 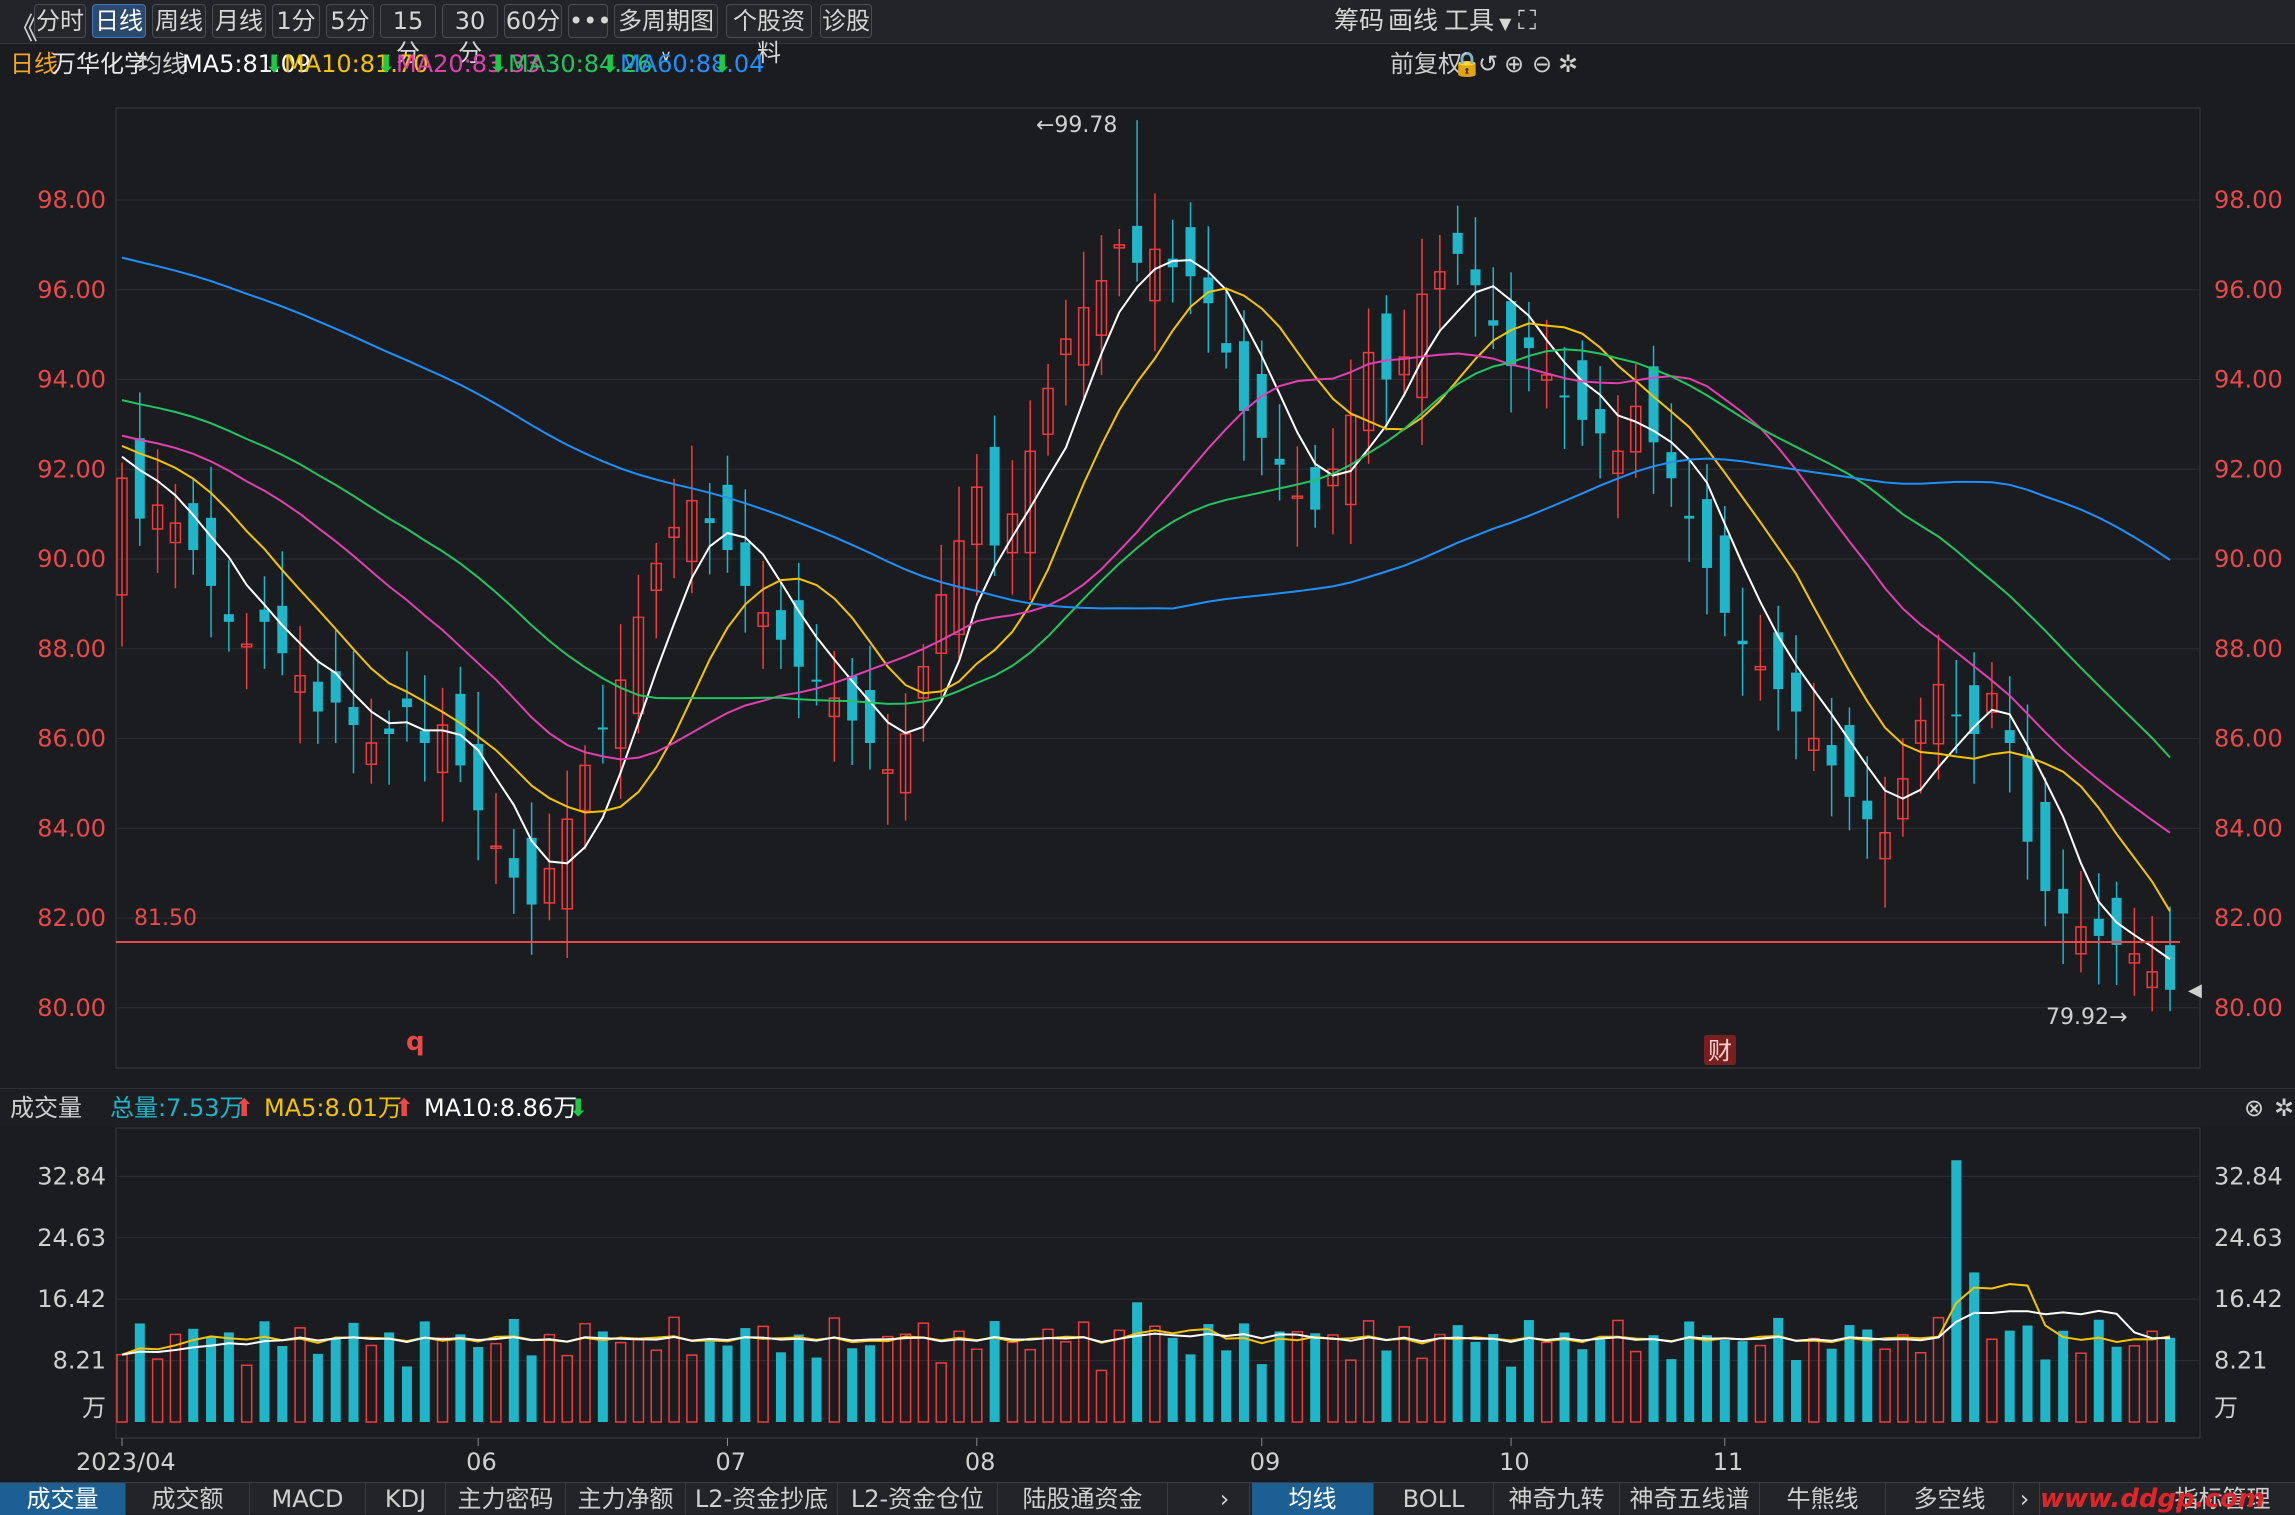 I want to click on lock-icon: 🔒, so click(x=1467, y=64).